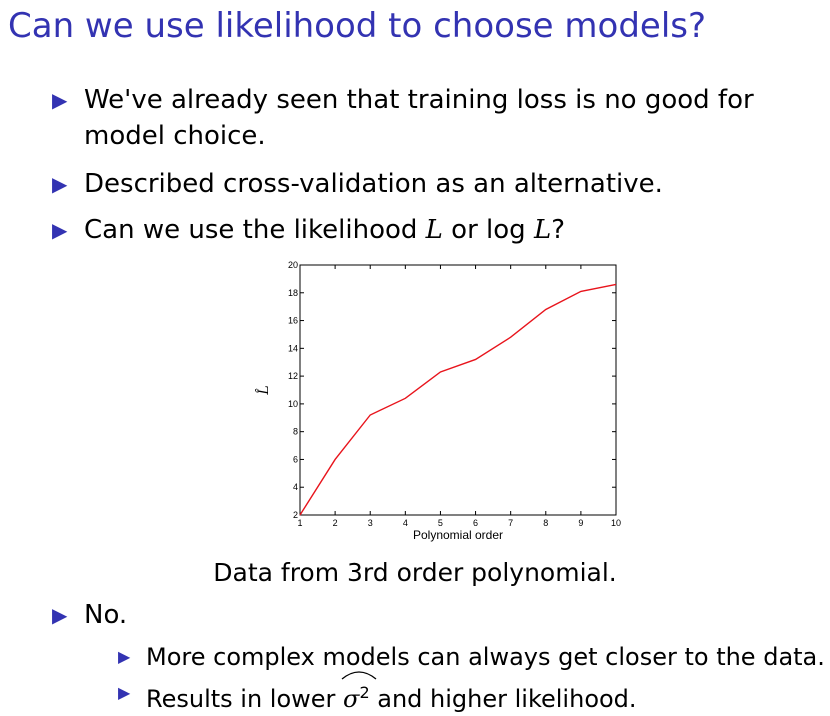 This screenshot has width=830, height=716. I want to click on x-tick-label: 7, so click(510, 523).